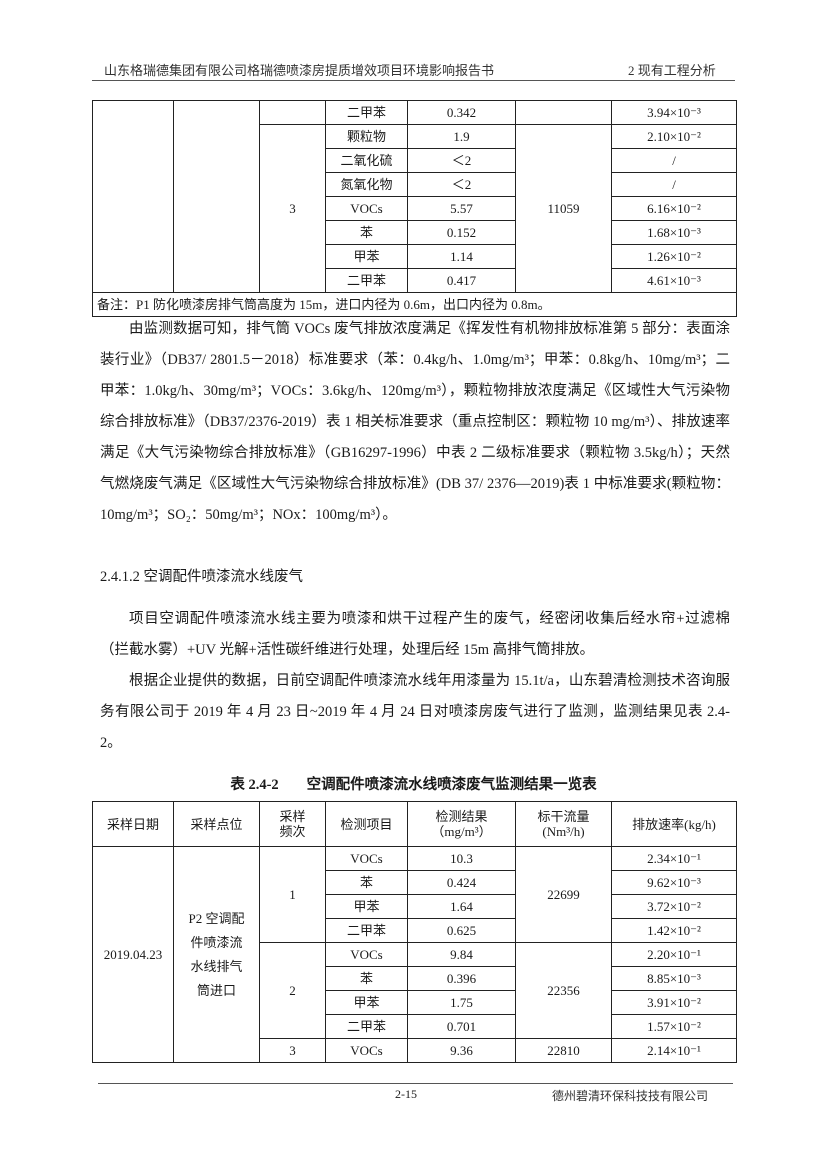  I want to click on conc-cell: 0.625, so click(461, 930).